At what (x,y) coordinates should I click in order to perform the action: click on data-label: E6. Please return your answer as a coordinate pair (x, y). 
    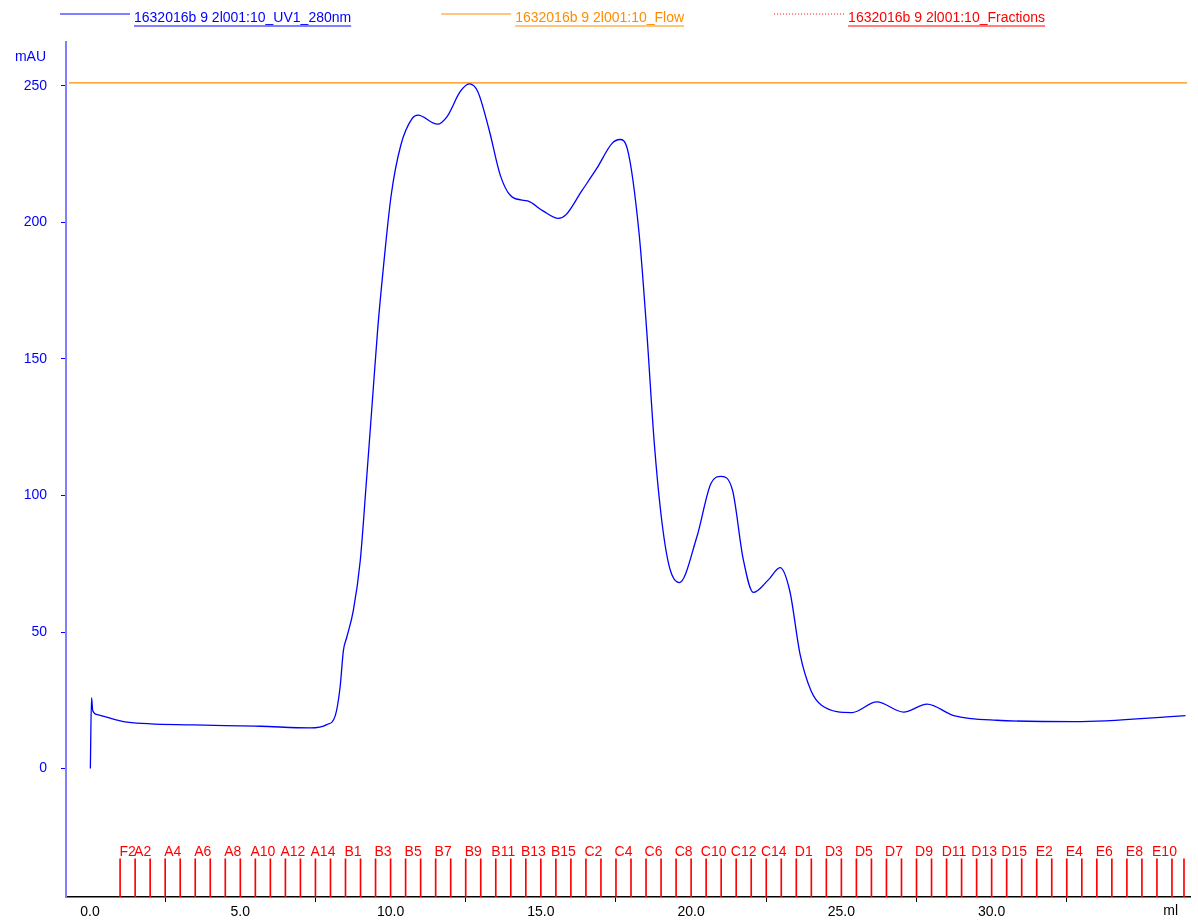
    Looking at the image, I should click on (1104, 850).